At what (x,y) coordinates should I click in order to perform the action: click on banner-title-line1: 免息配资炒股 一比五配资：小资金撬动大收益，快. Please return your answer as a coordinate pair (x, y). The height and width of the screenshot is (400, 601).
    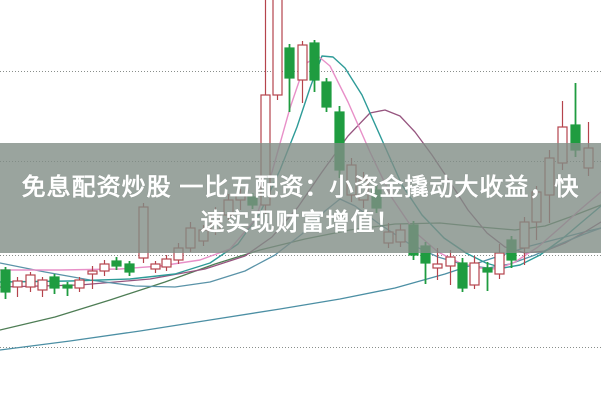
    Looking at the image, I should click on (300, 187).